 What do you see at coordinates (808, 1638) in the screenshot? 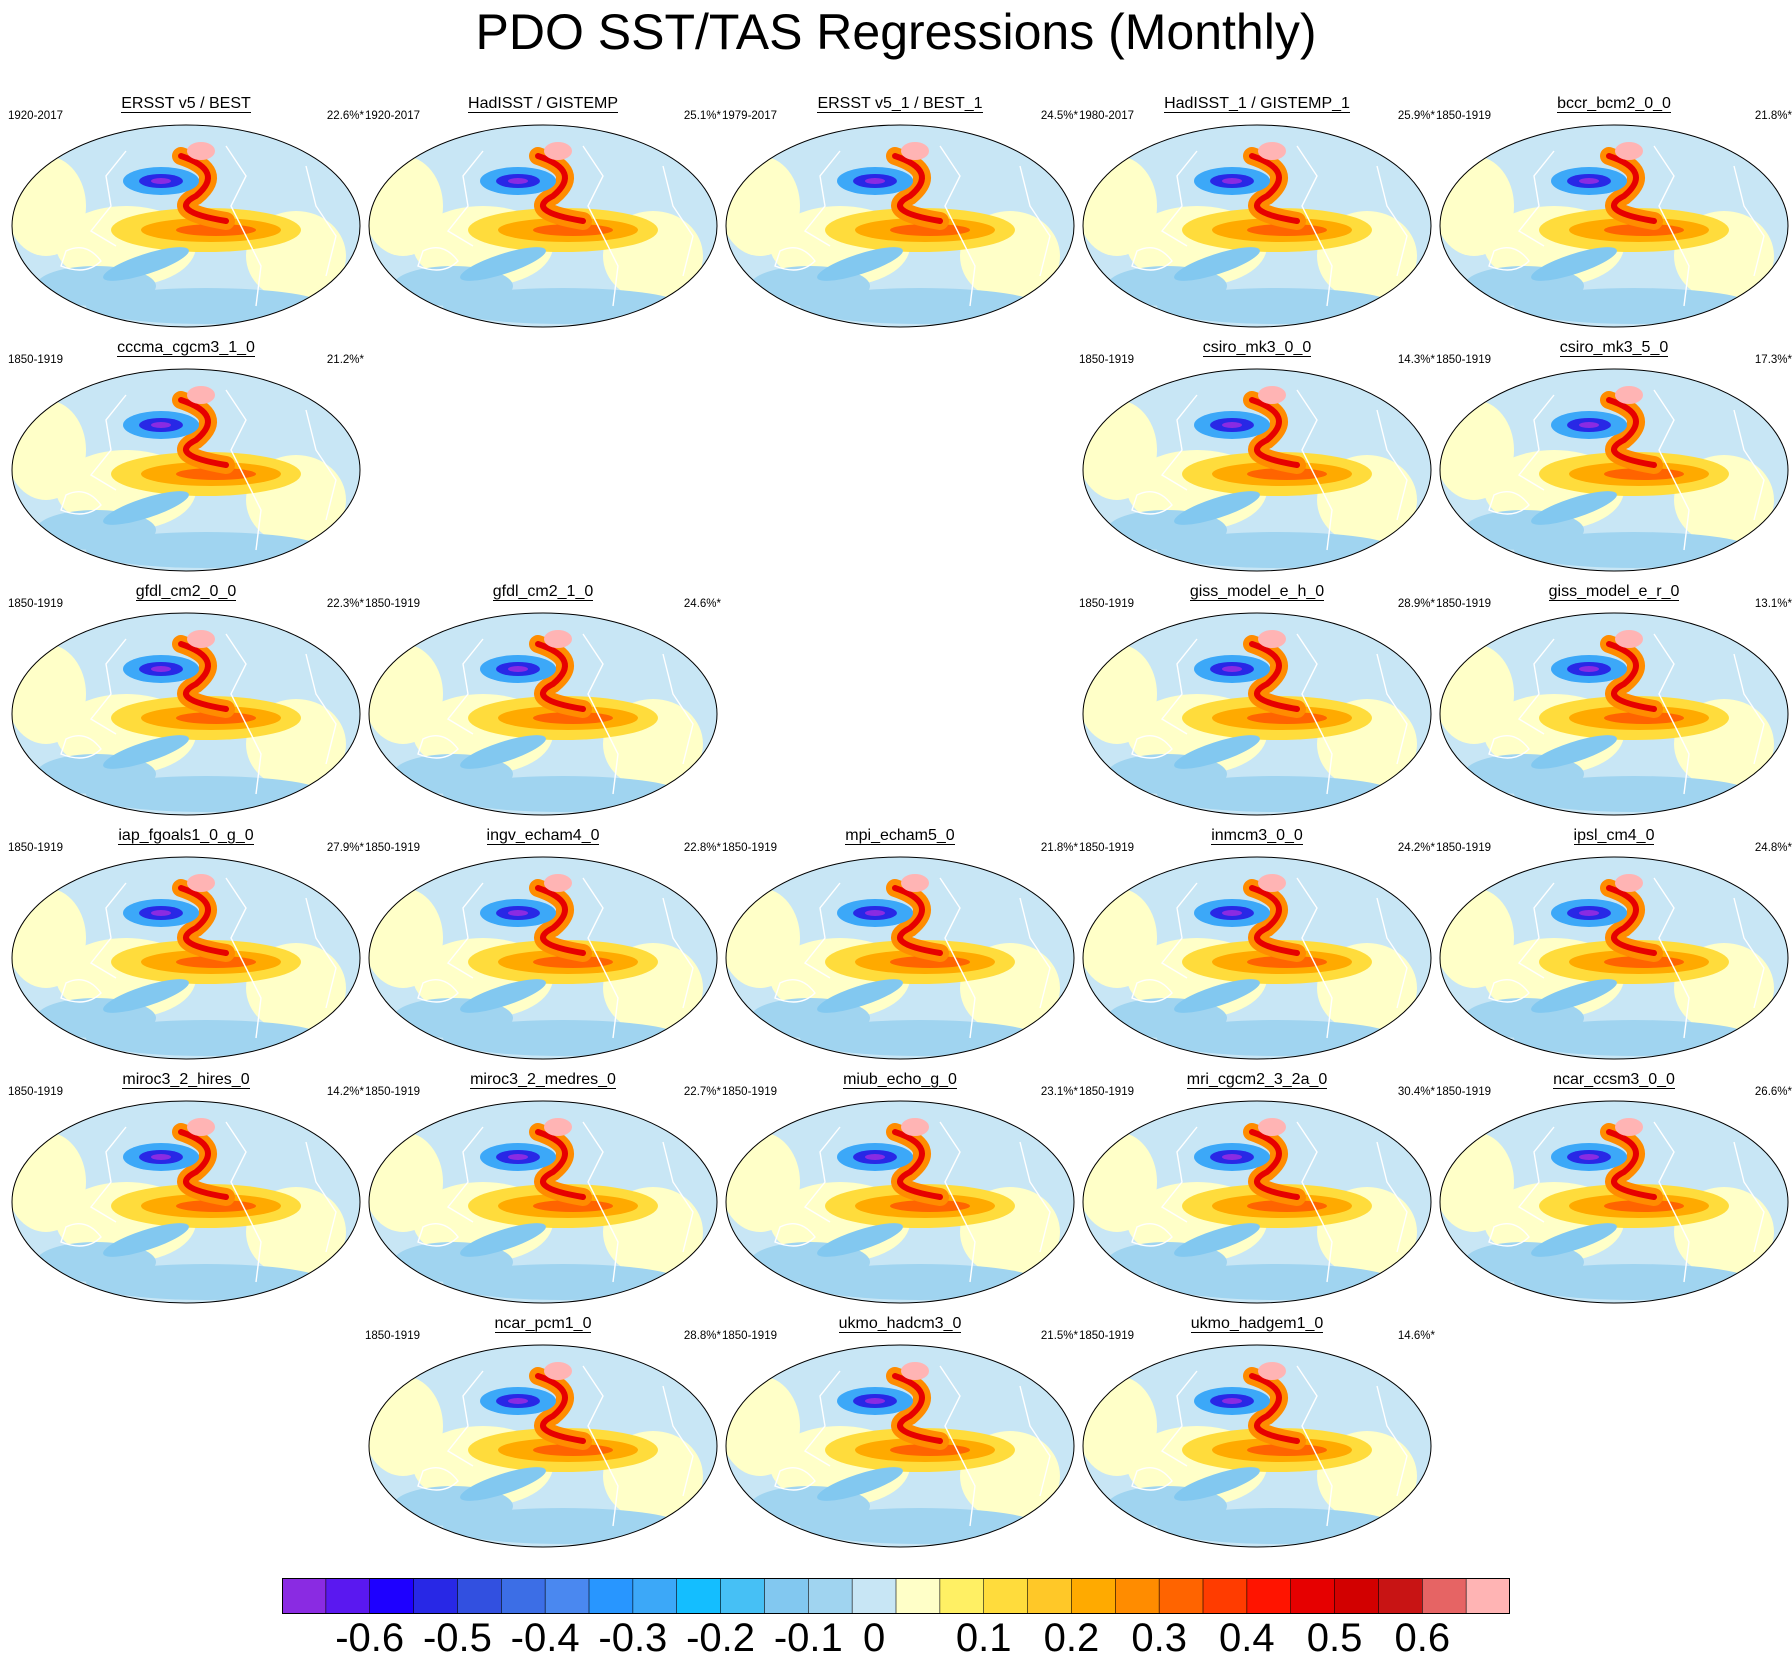
I see `colorbar-tick-label: -0.1` at bounding box center [808, 1638].